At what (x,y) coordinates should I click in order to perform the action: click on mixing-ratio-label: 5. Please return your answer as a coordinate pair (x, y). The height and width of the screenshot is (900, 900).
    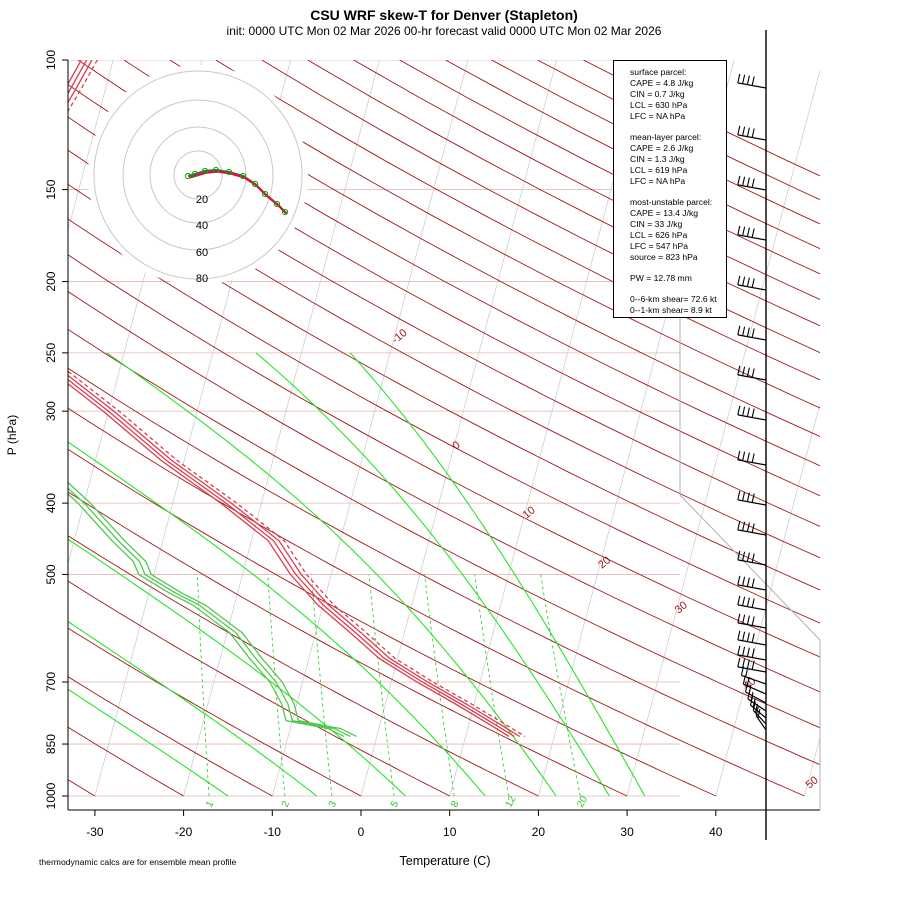
    Looking at the image, I should click on (395, 804).